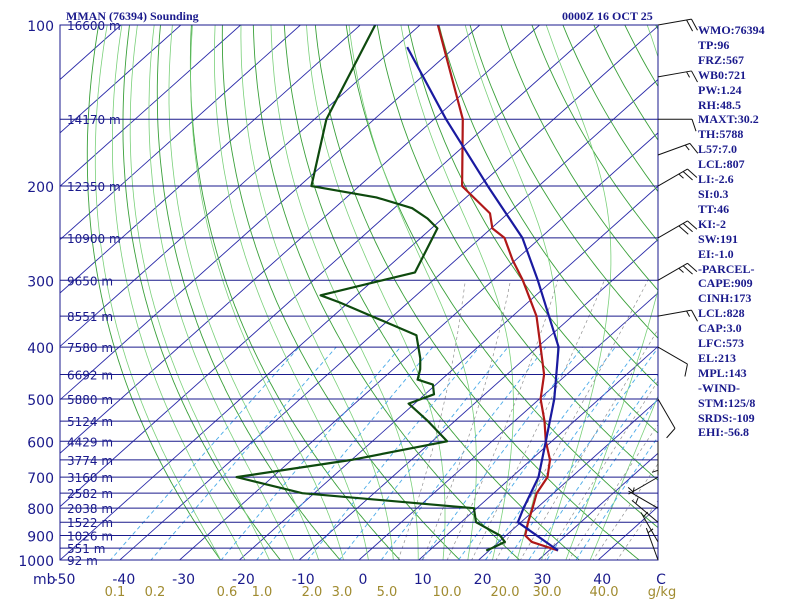 Image resolution: width=800 pixels, height=600 pixels. What do you see at coordinates (721, 134) in the screenshot?
I see `index-item: TH:5788` at bounding box center [721, 134].